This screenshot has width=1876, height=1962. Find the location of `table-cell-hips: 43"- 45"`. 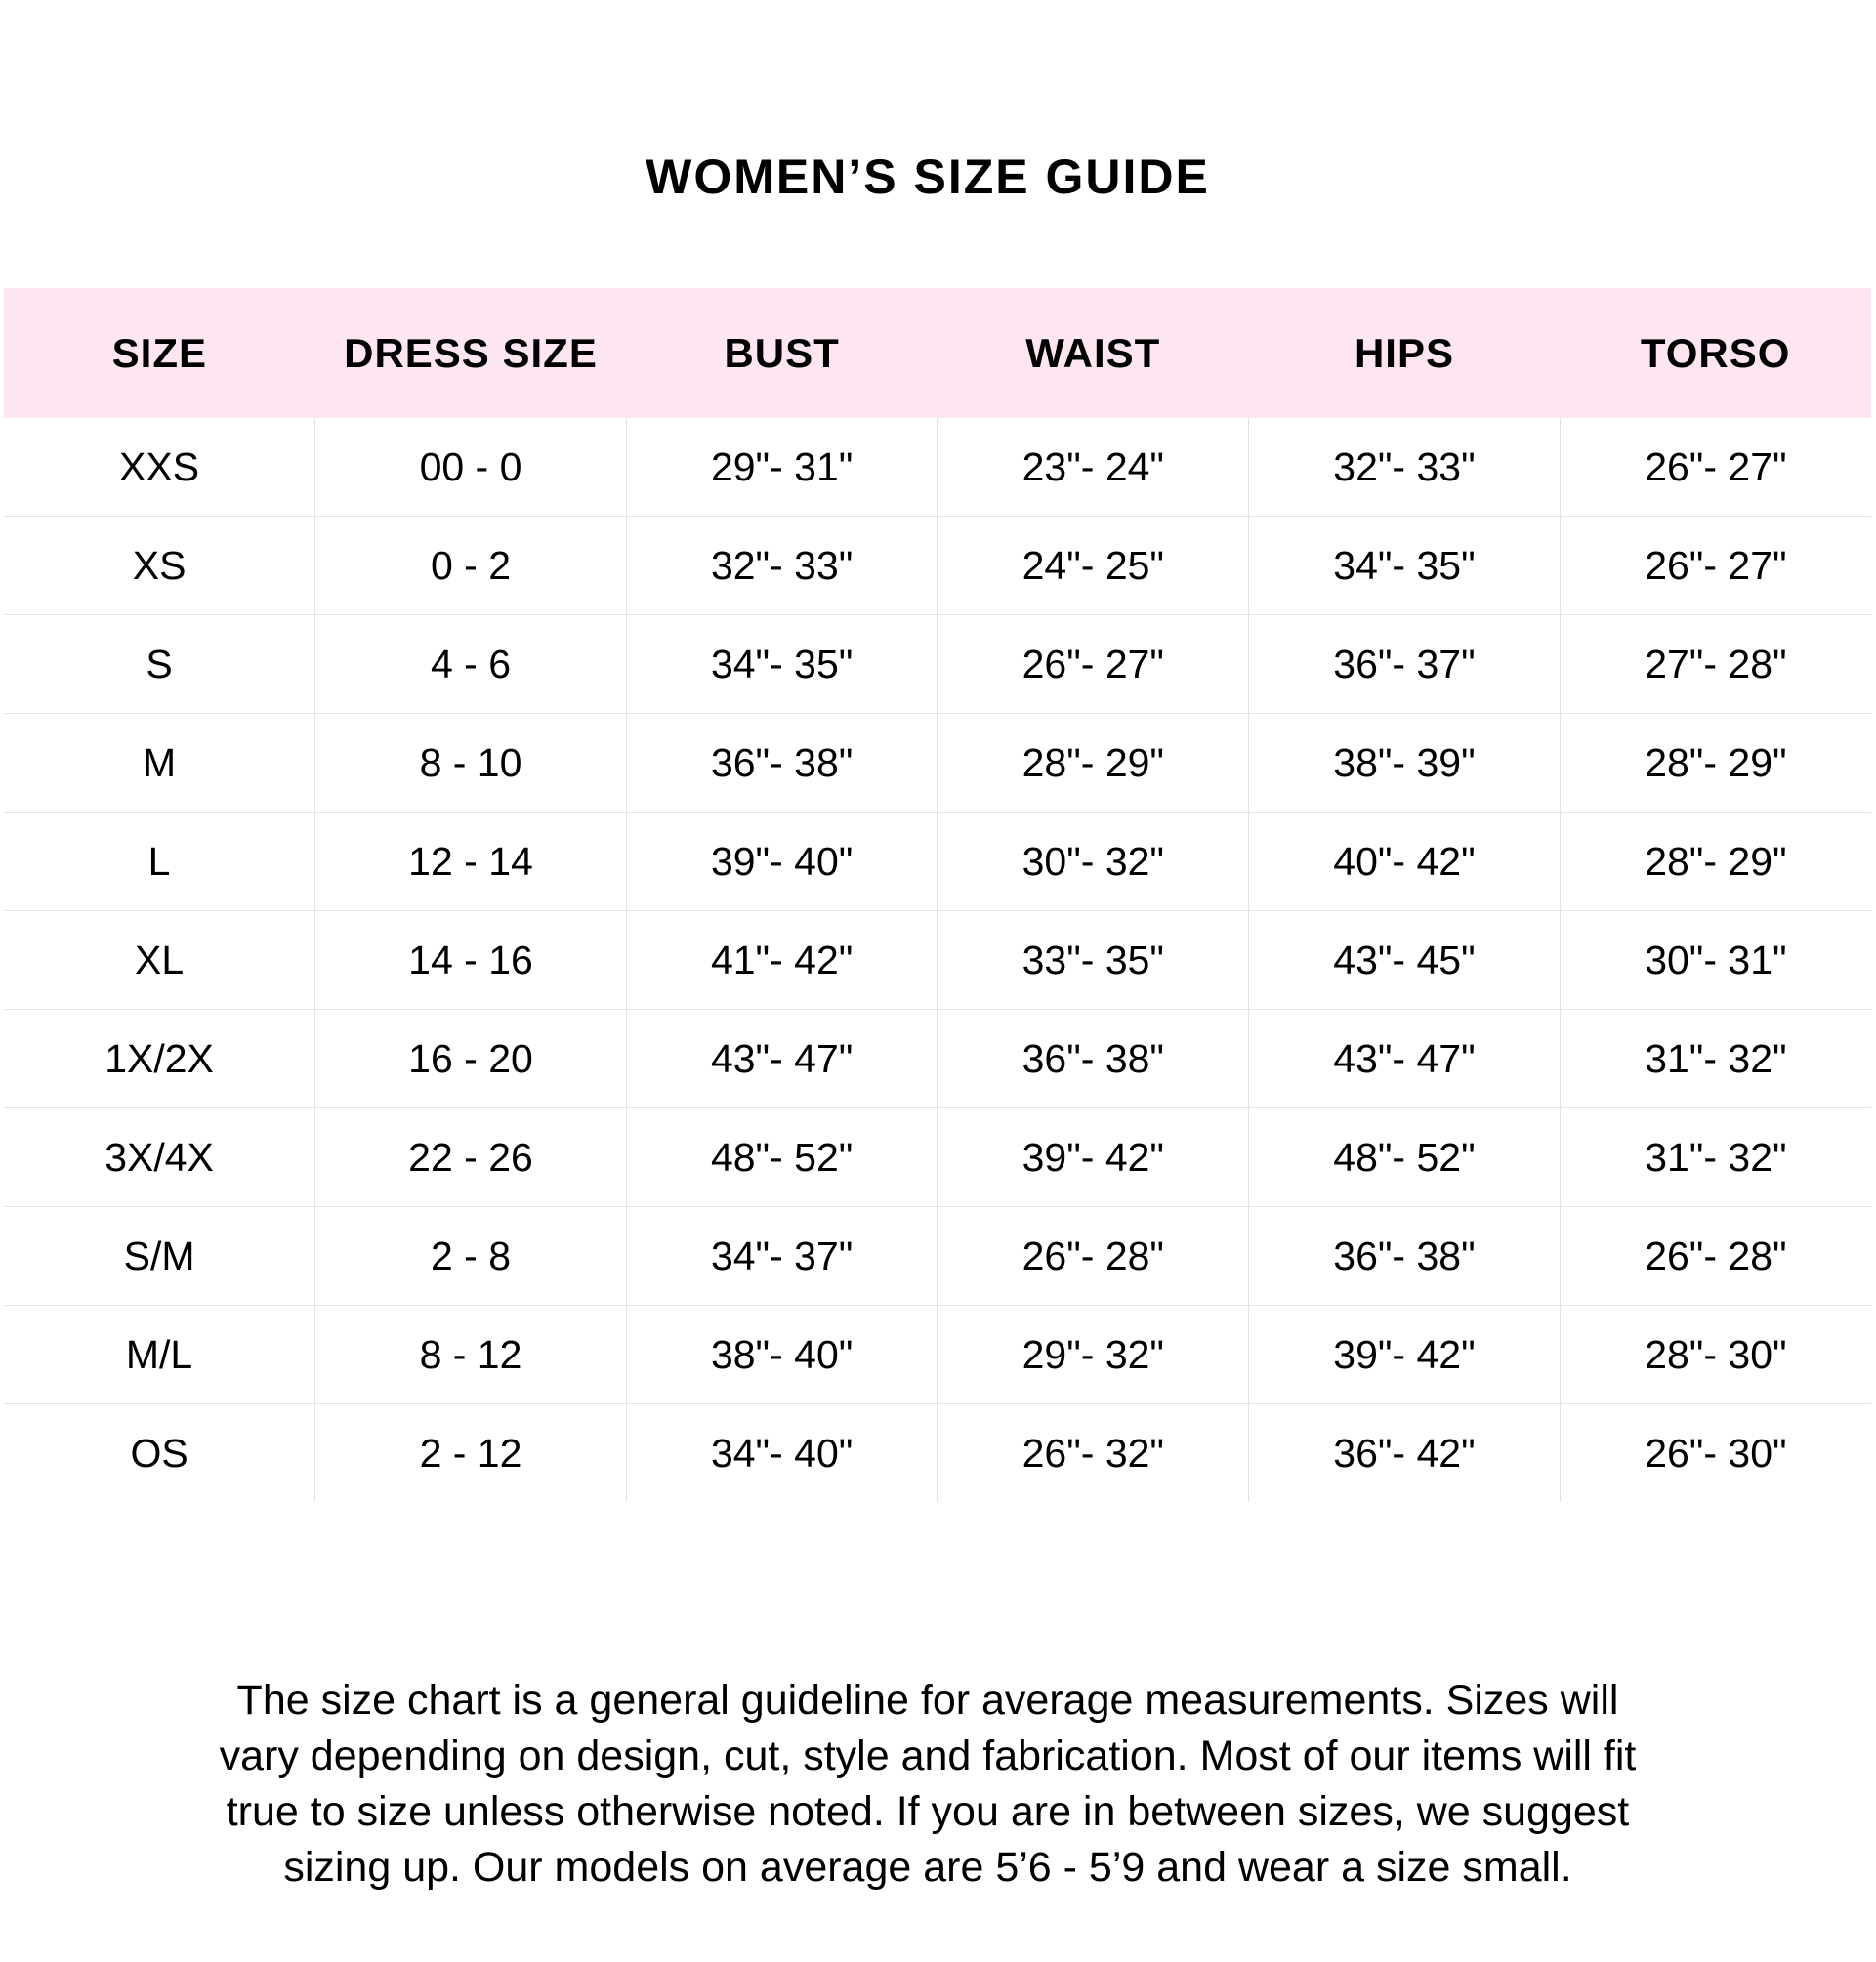

table-cell-hips: 43"- 45" is located at coordinates (1405, 960).